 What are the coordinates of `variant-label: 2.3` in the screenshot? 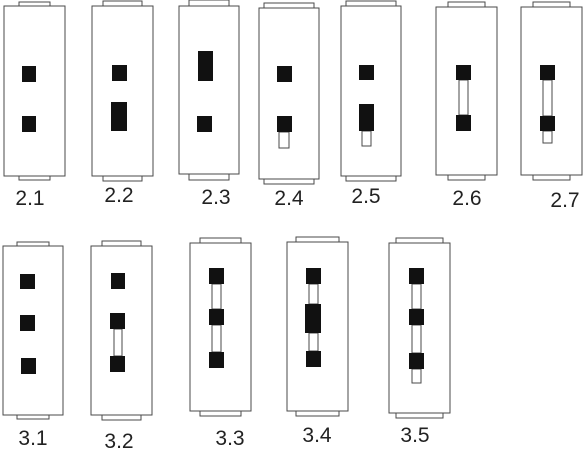 It's located at (215, 197).